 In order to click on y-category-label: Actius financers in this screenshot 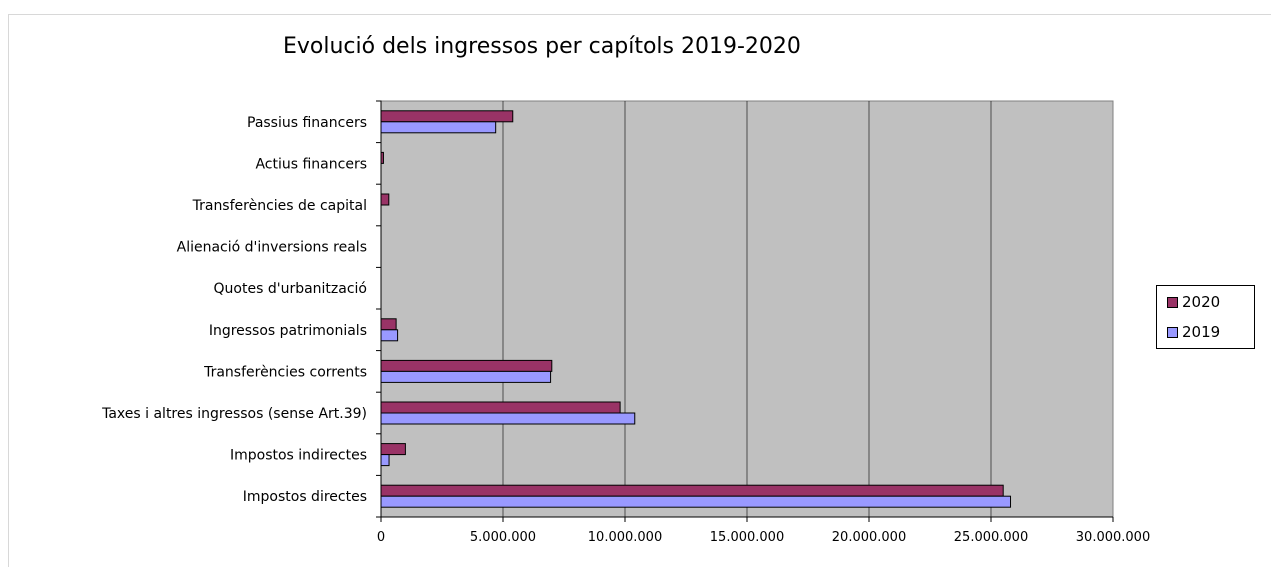, I will do `click(311, 164)`.